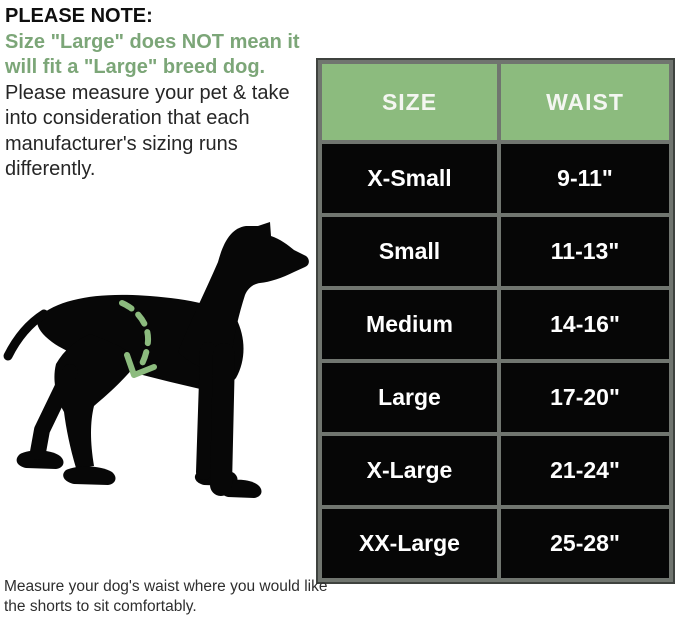 The image size is (679, 626). Describe the element at coordinates (585, 324) in the screenshot. I see `waist-cell: 14-16"` at that location.